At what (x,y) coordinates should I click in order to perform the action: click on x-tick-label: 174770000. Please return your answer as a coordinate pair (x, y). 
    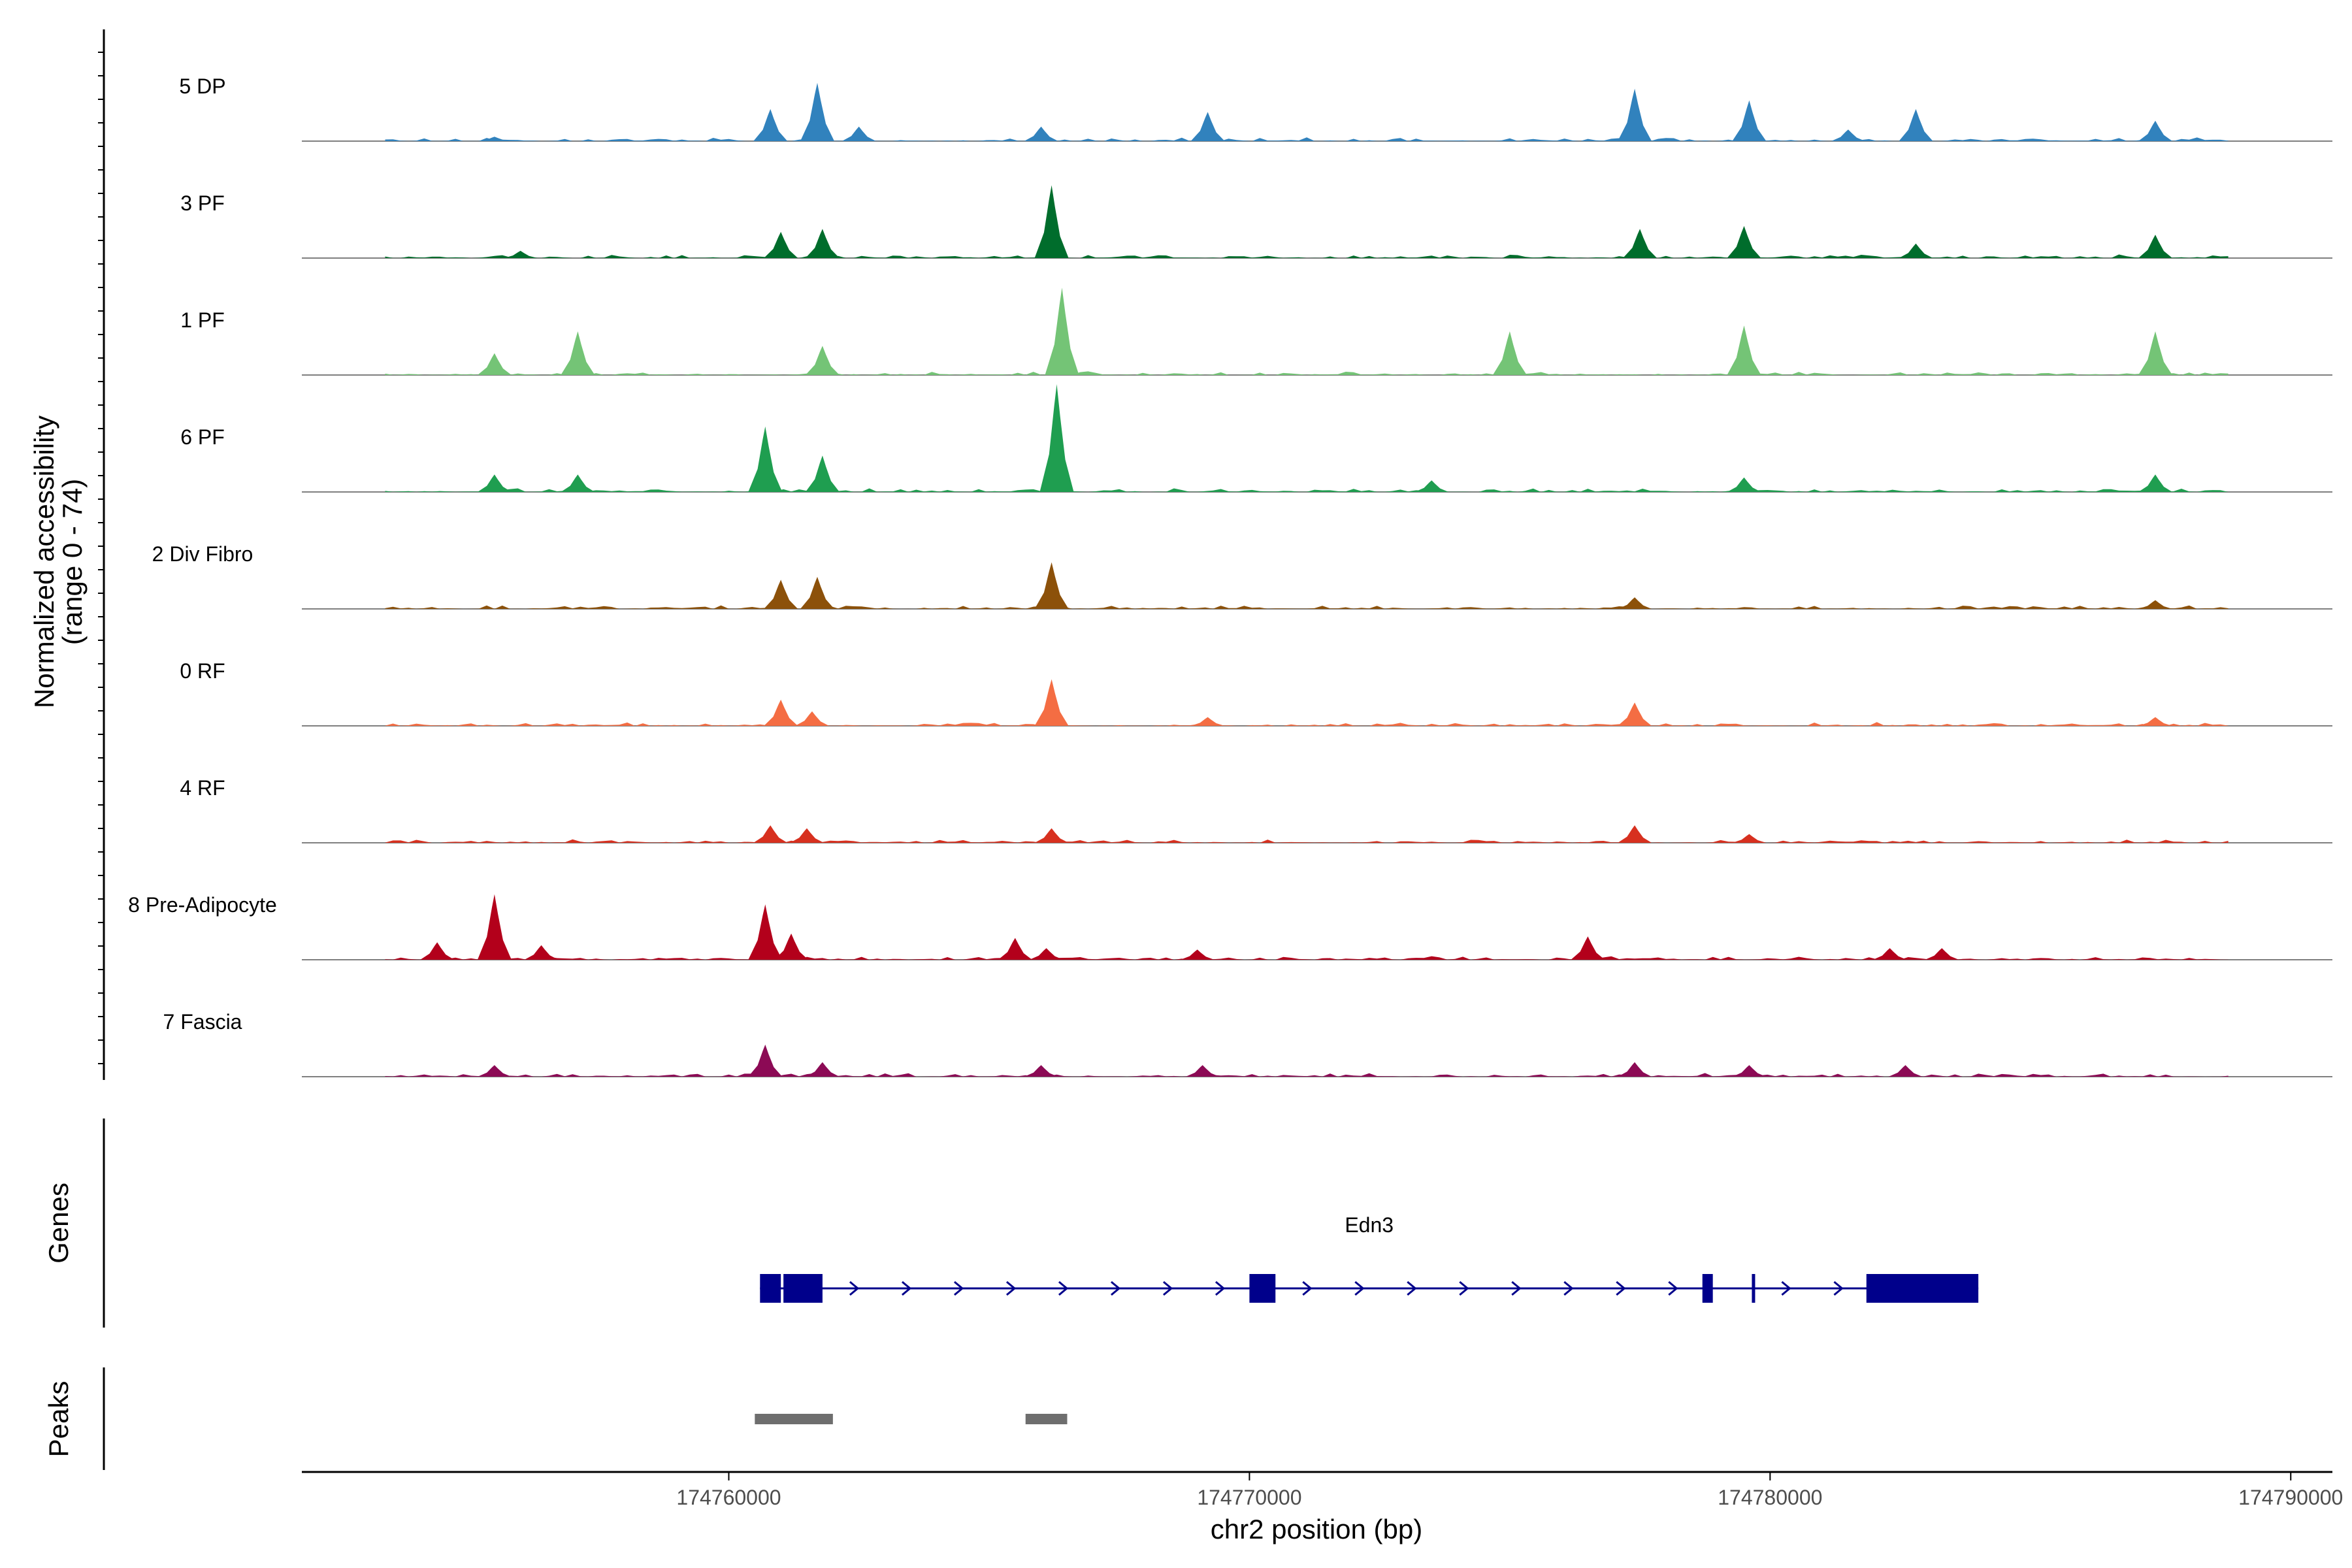
    Looking at the image, I should click on (1249, 1497).